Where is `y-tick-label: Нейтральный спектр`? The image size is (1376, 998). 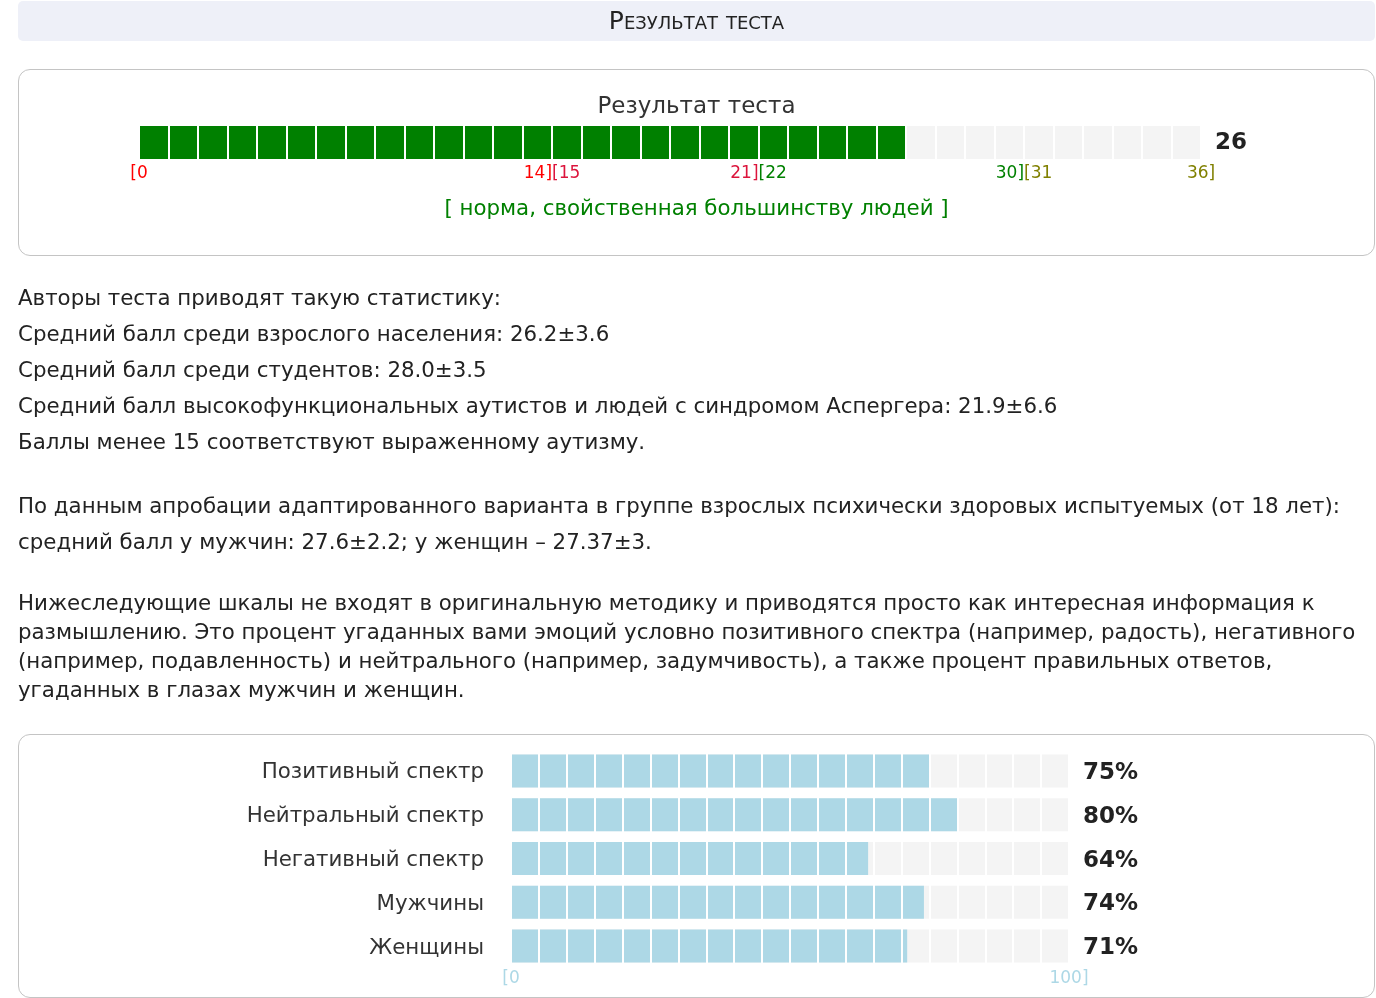
y-tick-label: Нейтральный спектр is located at coordinates (365, 815).